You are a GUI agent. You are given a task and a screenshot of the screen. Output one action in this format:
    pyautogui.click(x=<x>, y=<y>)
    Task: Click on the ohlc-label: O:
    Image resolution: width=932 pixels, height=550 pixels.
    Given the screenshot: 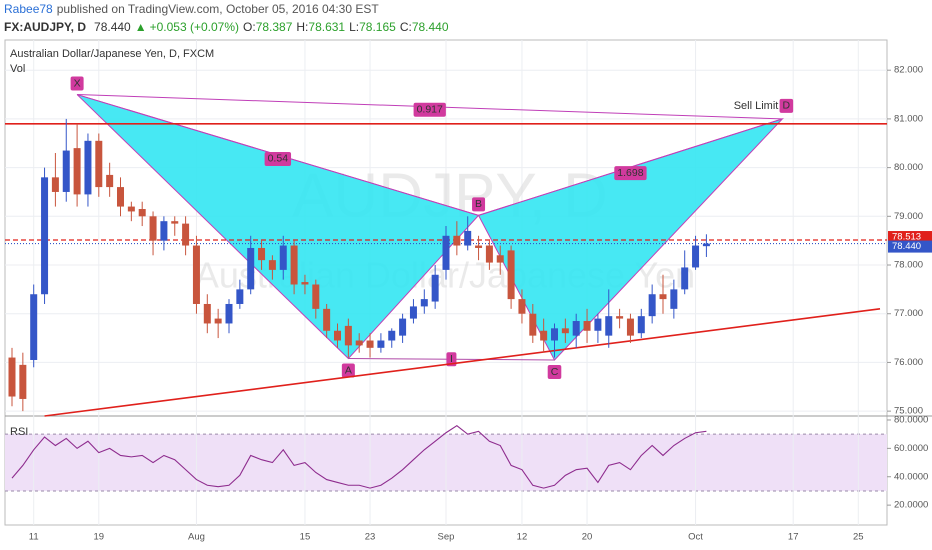 What is the action you would take?
    pyautogui.click(x=249, y=27)
    